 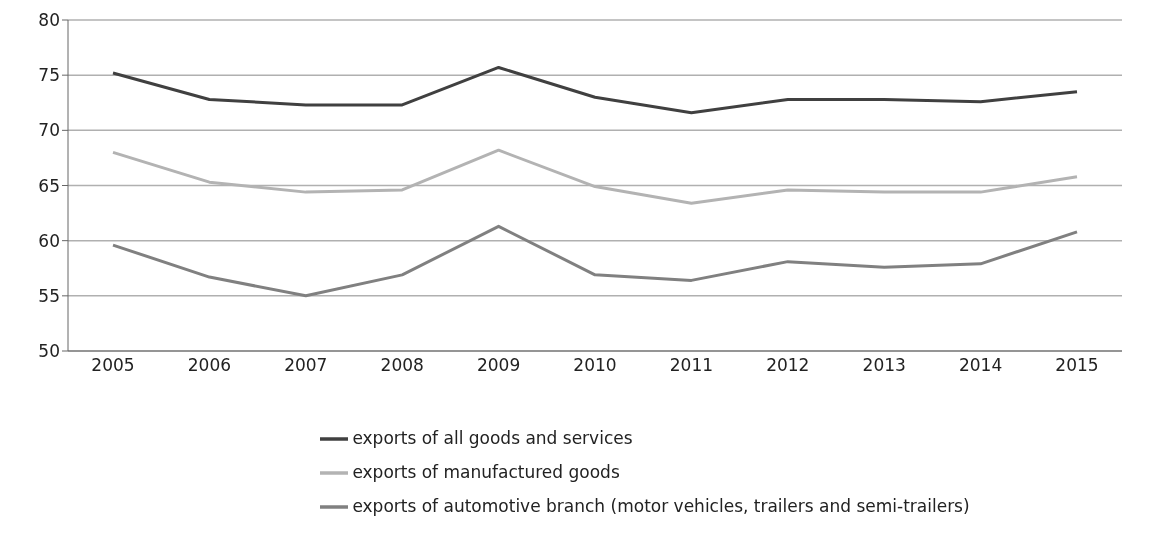 What do you see at coordinates (884, 365) in the screenshot?
I see `x-tick-label: 2013` at bounding box center [884, 365].